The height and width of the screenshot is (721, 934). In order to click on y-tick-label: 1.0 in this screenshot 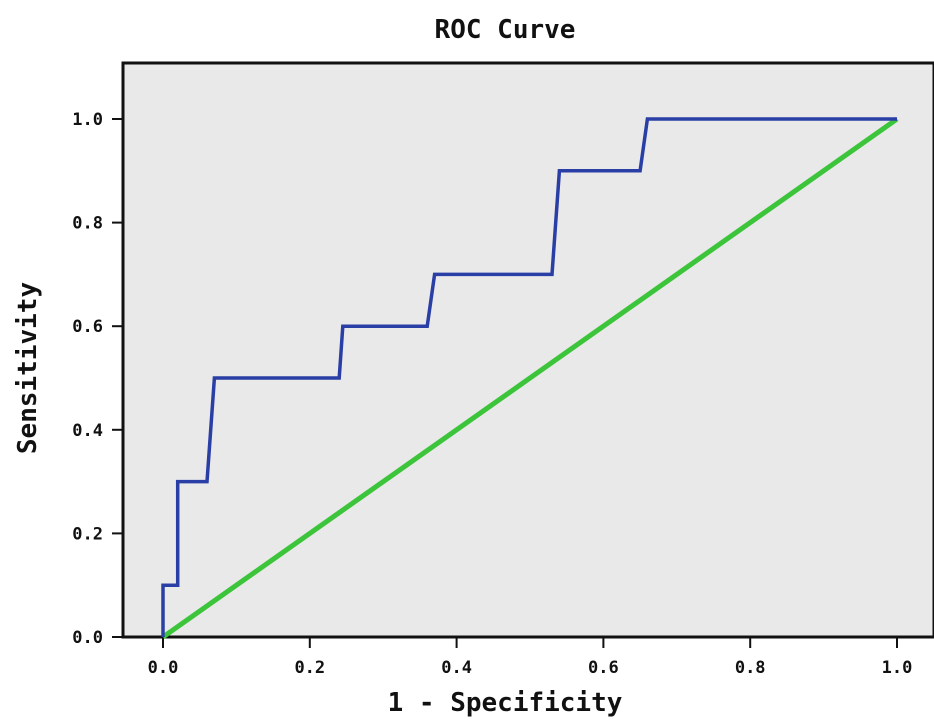, I will do `click(87, 120)`.